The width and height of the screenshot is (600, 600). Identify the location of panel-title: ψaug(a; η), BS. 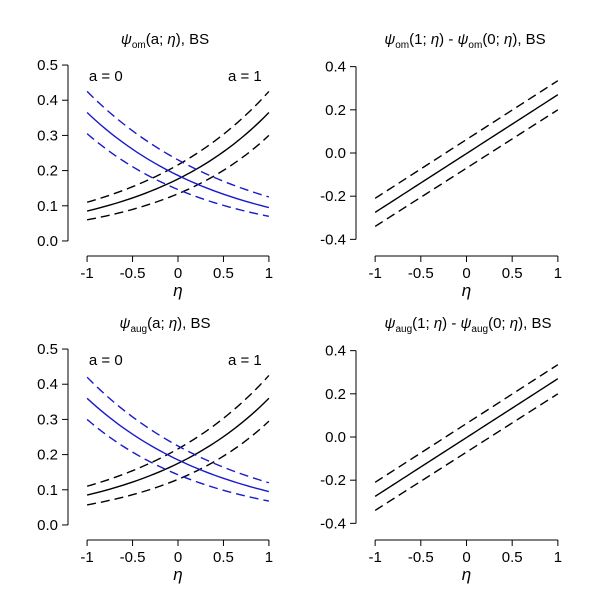
(165, 325).